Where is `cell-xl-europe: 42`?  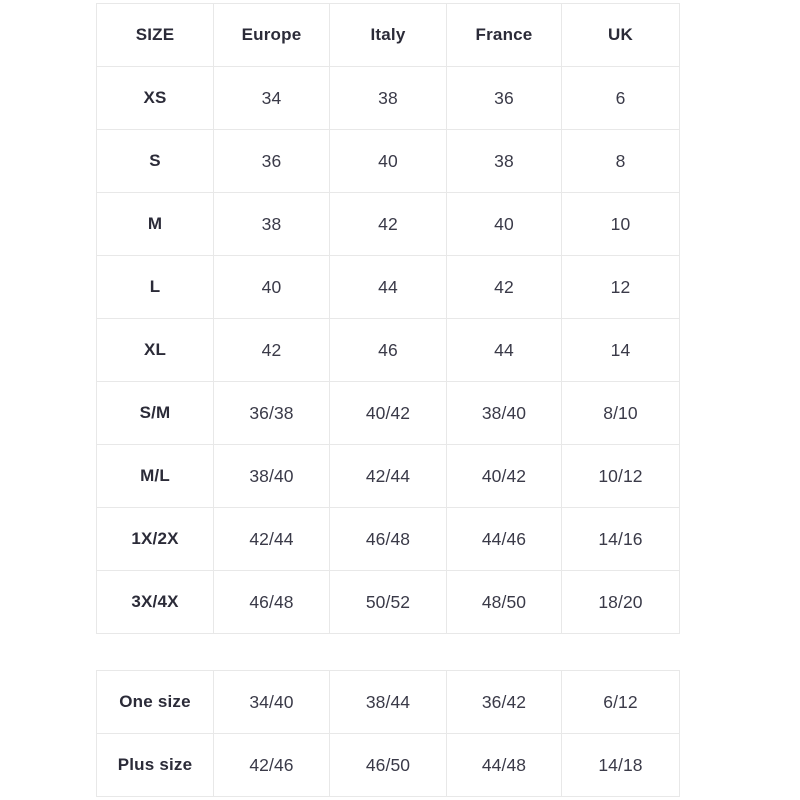
cell-xl-europe: 42 is located at coordinates (271, 350).